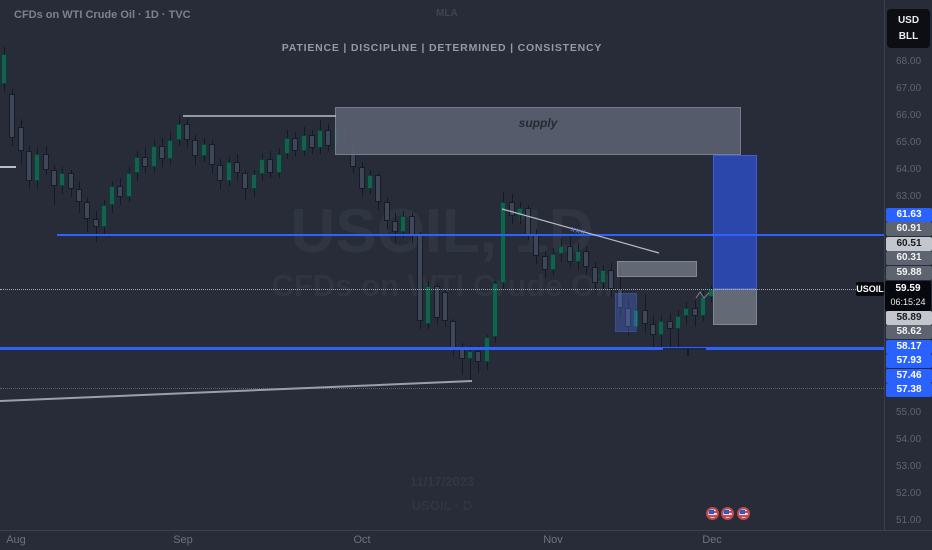 The height and width of the screenshot is (550, 932). I want to click on demand-zone, so click(626, 312).